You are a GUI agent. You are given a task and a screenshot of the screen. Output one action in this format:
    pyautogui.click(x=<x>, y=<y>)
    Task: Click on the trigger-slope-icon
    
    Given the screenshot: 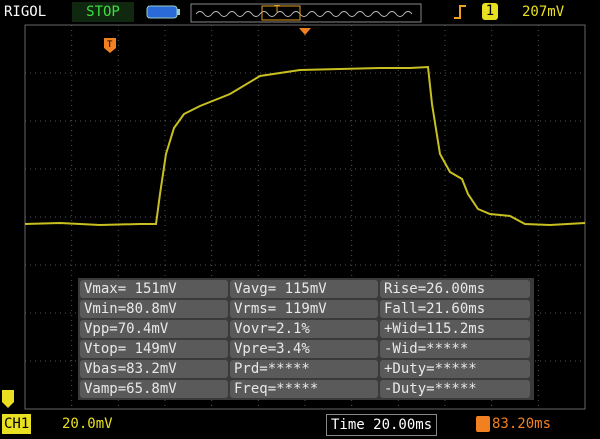 What is the action you would take?
    pyautogui.click(x=460, y=12)
    